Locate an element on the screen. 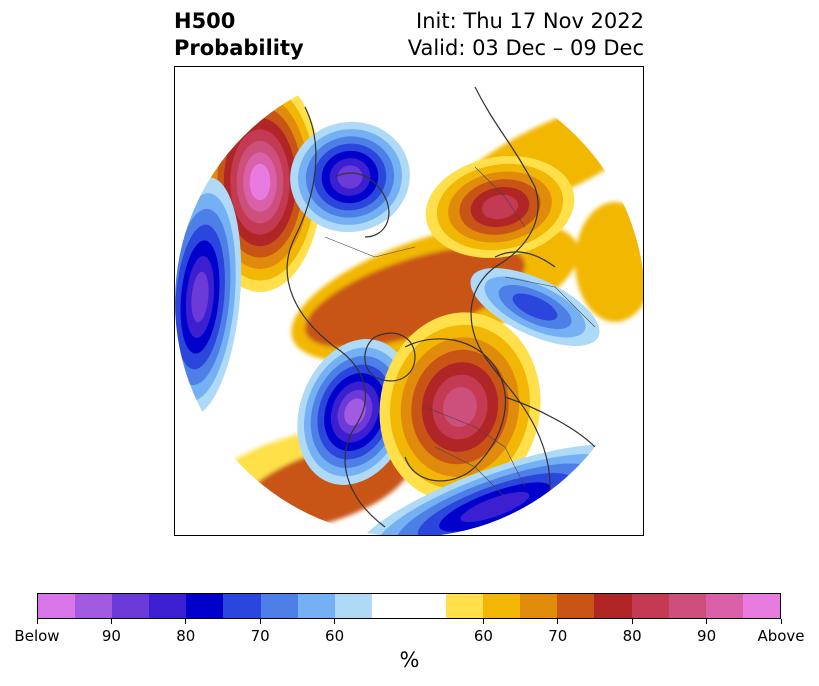  colorbar-tick-label: Below is located at coordinates (37, 636).